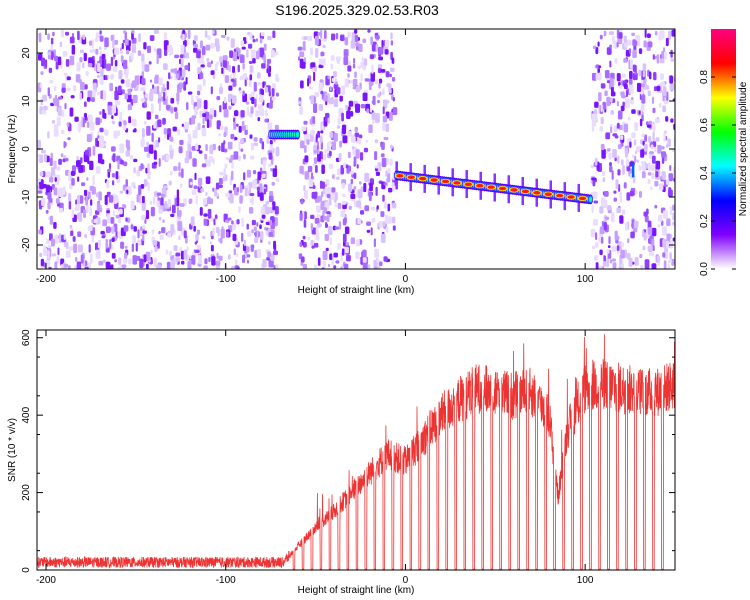 This screenshot has height=600, width=750. What do you see at coordinates (26, 414) in the screenshot?
I see `y-tick-label: 400` at bounding box center [26, 414].